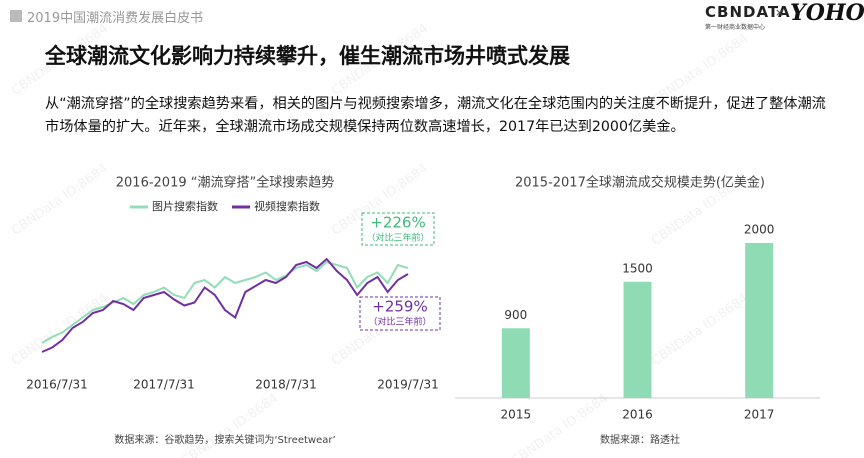 The height and width of the screenshot is (458, 864). I want to click on times: ×, so click(780, 12).